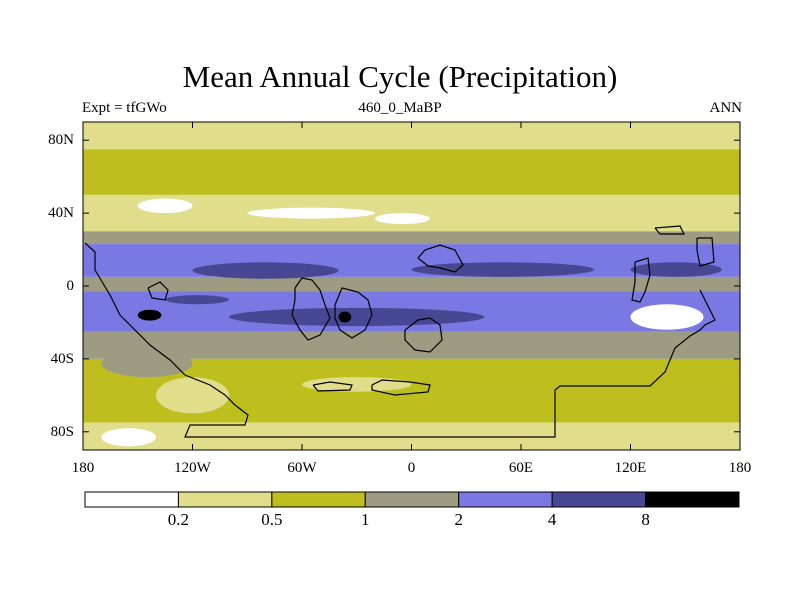 This screenshot has width=800, height=600. What do you see at coordinates (311, 309) in the screenshot?
I see `continent-outline-a` at bounding box center [311, 309].